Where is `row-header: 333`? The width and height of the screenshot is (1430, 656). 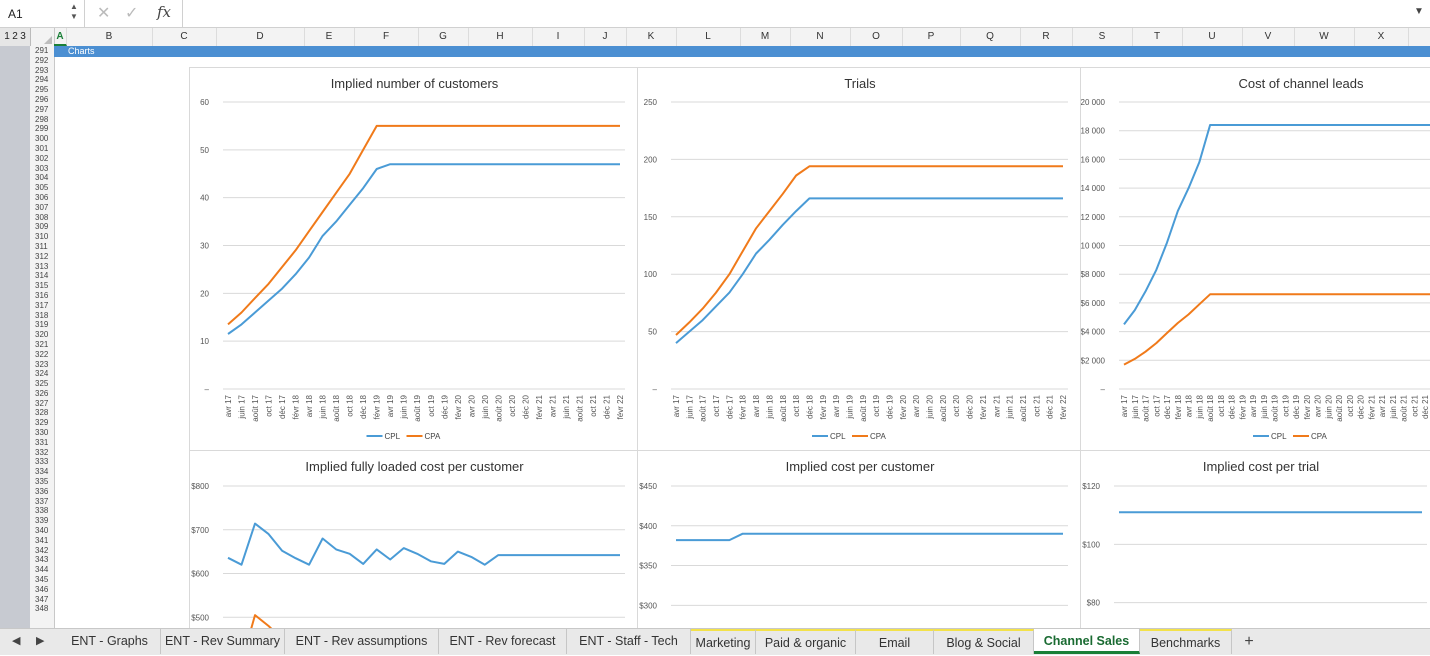
row-header: 333 is located at coordinates (42, 462).